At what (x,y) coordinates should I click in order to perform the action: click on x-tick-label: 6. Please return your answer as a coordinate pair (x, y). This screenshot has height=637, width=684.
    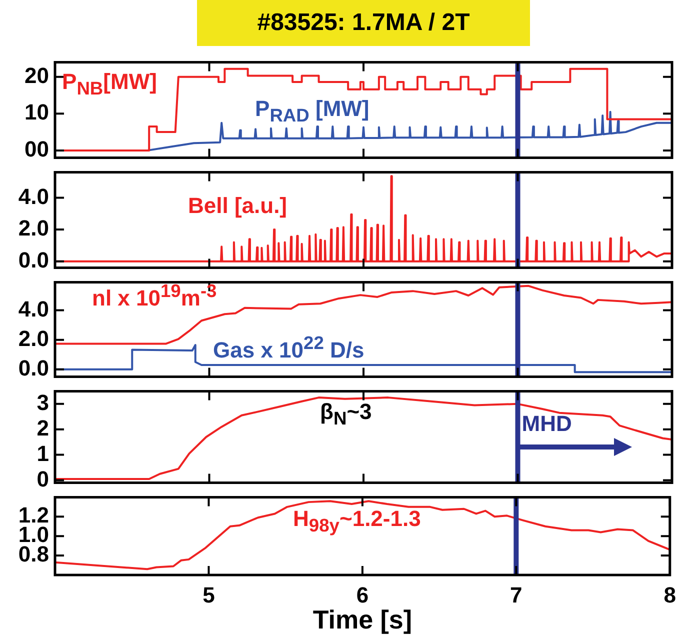
    Looking at the image, I should click on (362, 595).